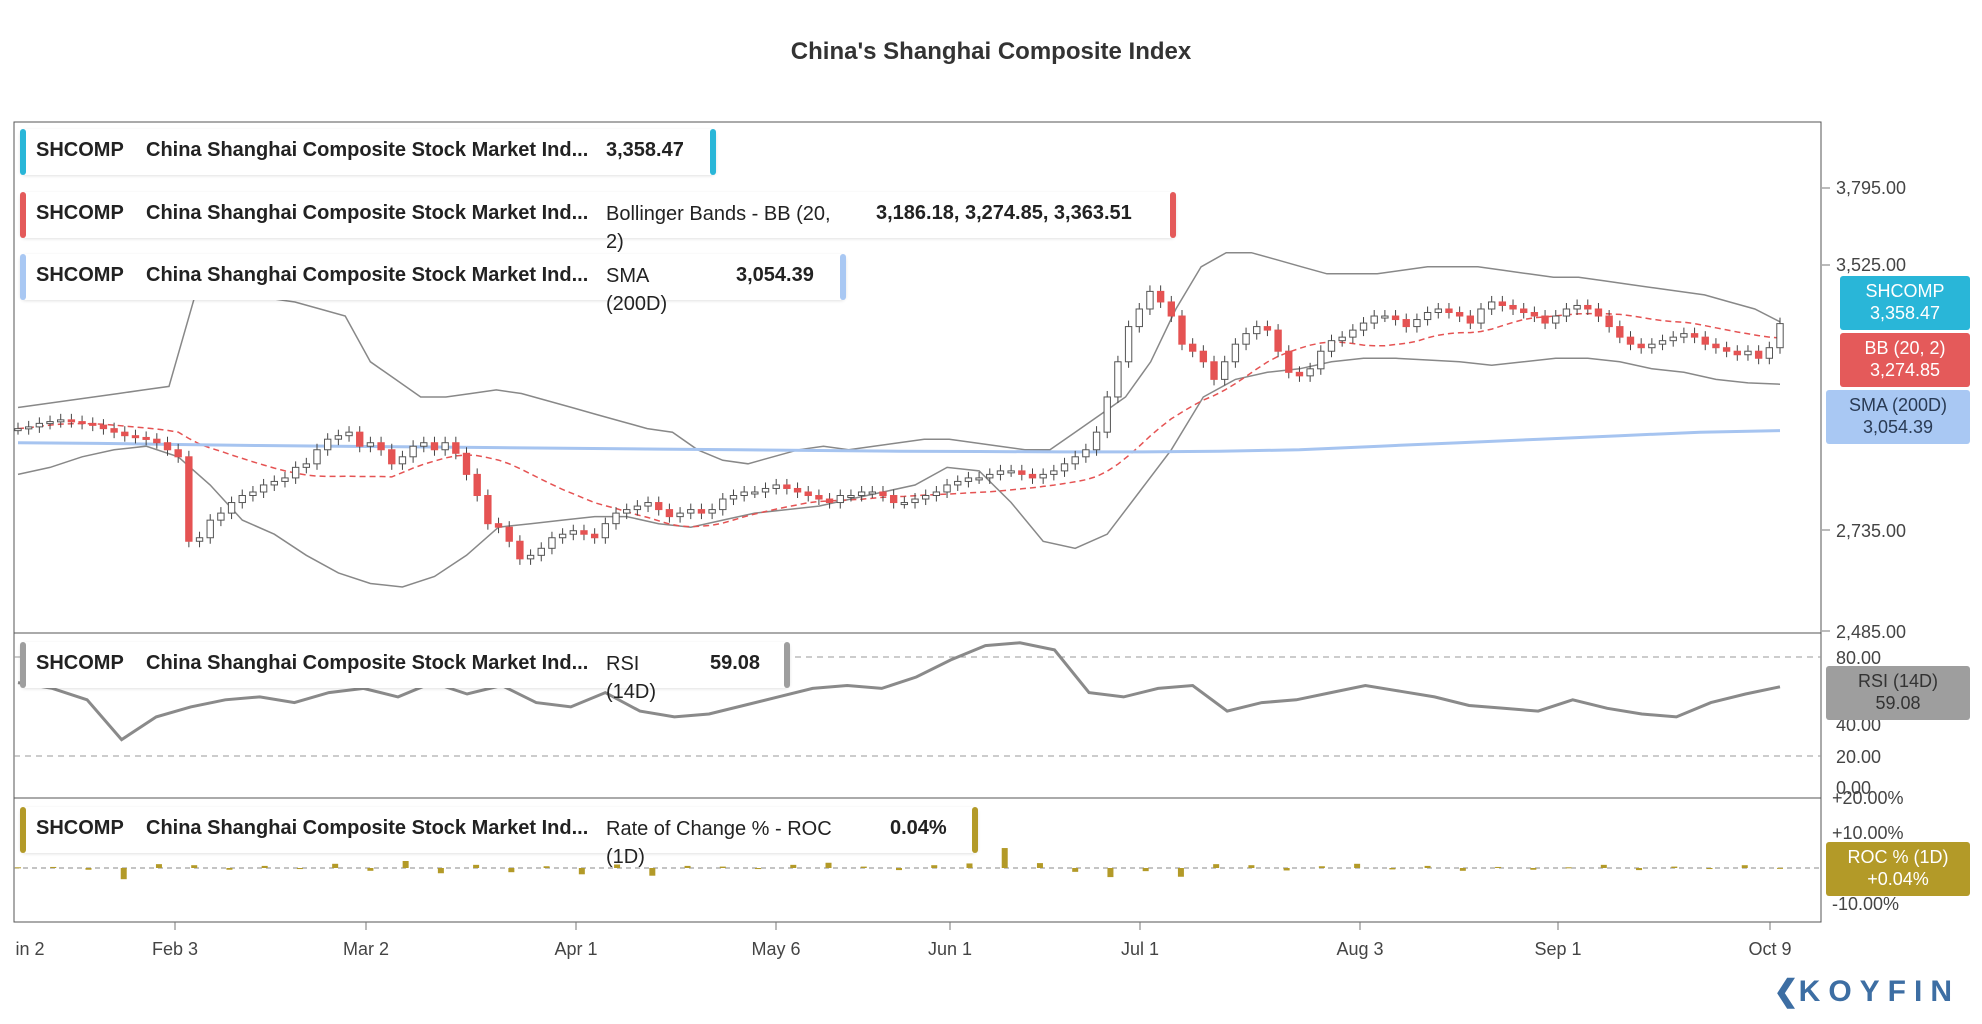  What do you see at coordinates (1871, 188) in the screenshot?
I see `price-tick-label: 3,795.00` at bounding box center [1871, 188].